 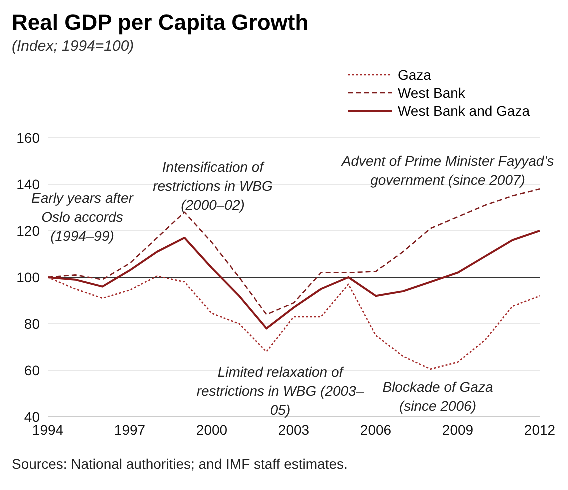 I want to click on annotation: Intensification of restrictions in WBG (2000–02), so click(x=213, y=186).